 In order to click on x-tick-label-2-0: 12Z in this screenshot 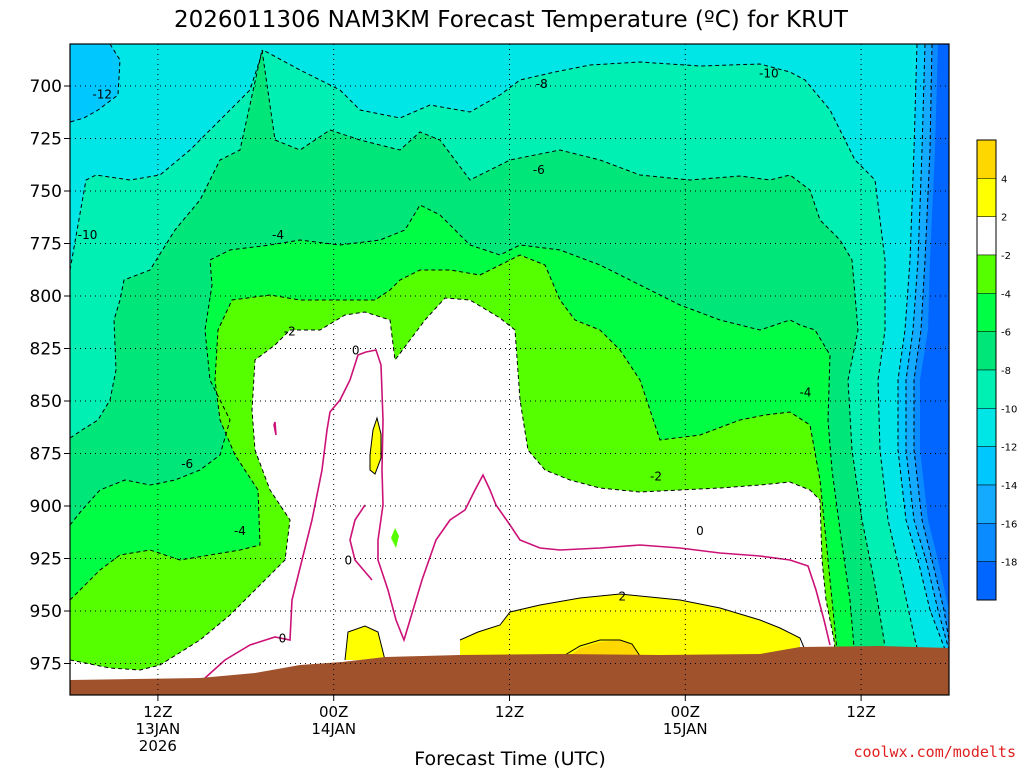, I will do `click(509, 712)`.